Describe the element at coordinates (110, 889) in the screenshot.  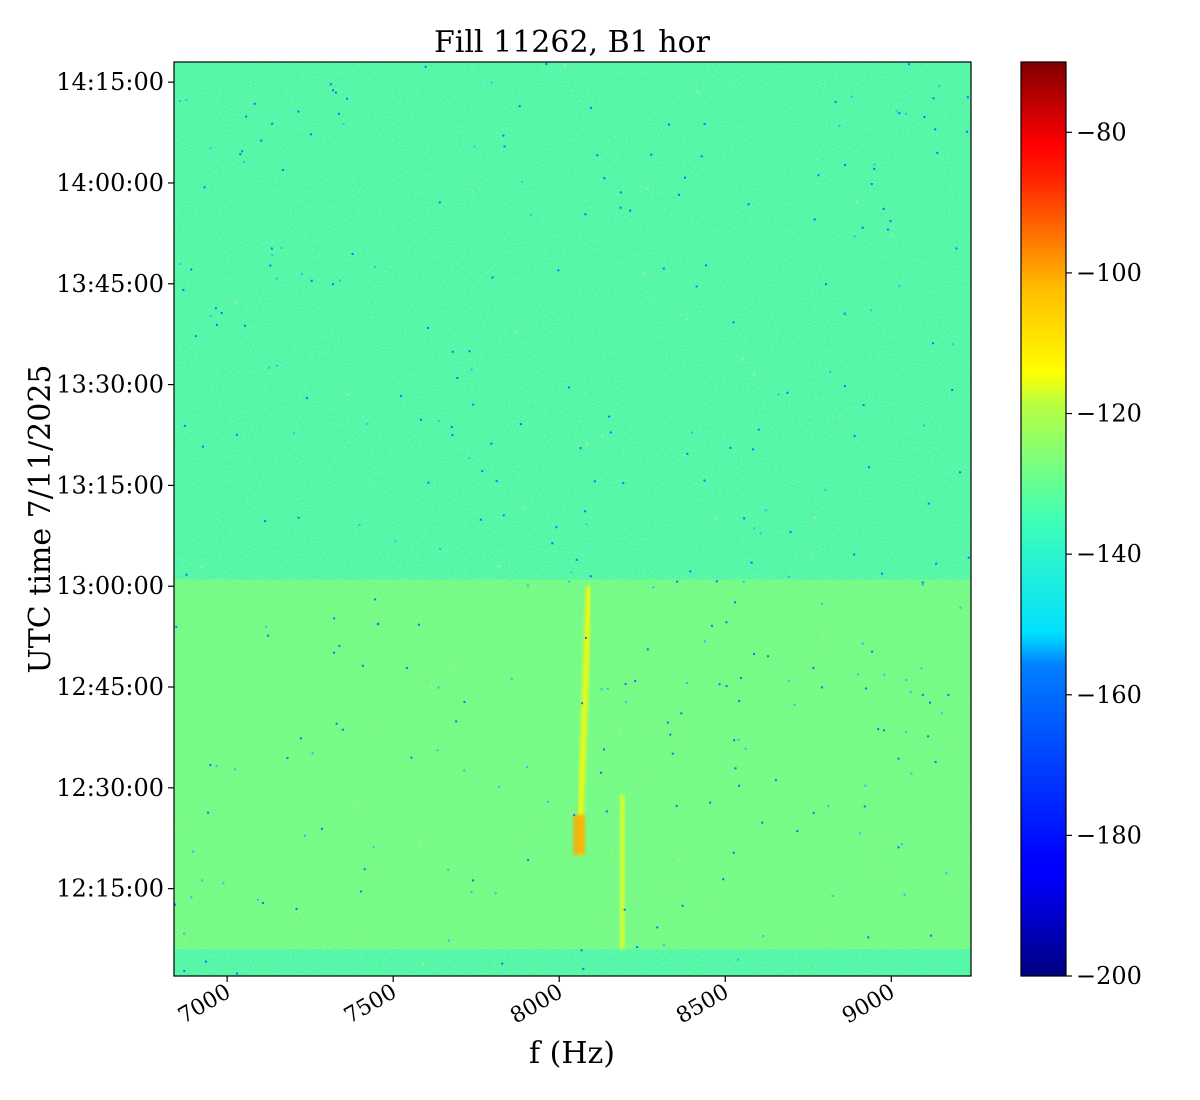
I see `y-tick-label: 12:15:00` at that location.